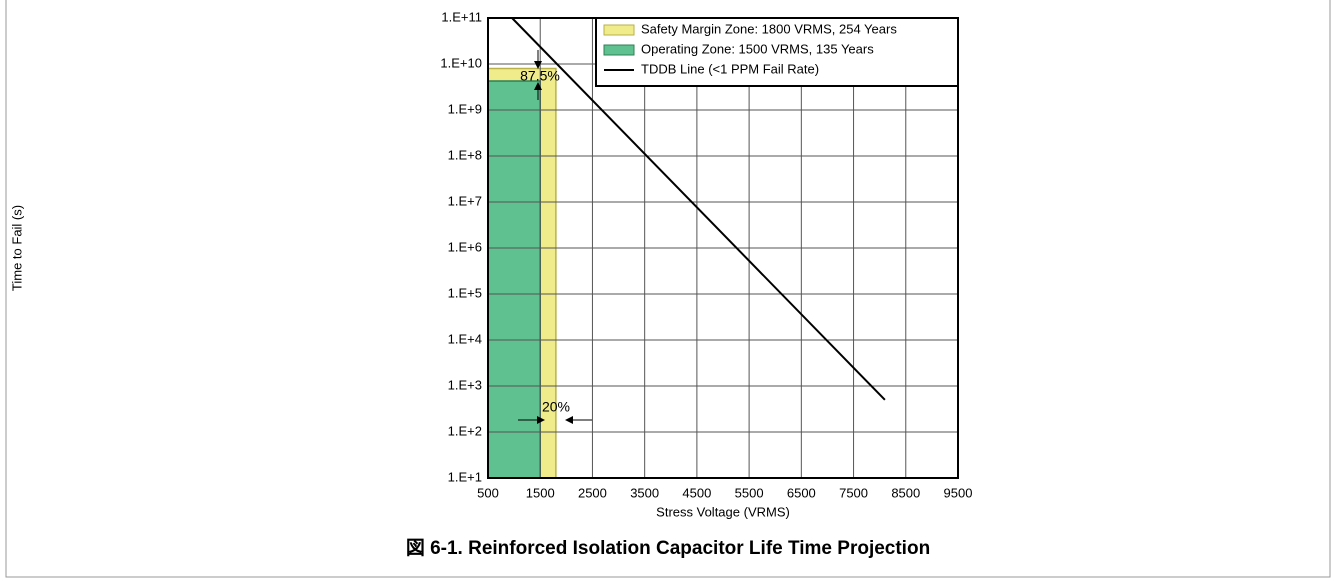  What do you see at coordinates (958, 492) in the screenshot?
I see `x-tick-label: 9500` at bounding box center [958, 492].